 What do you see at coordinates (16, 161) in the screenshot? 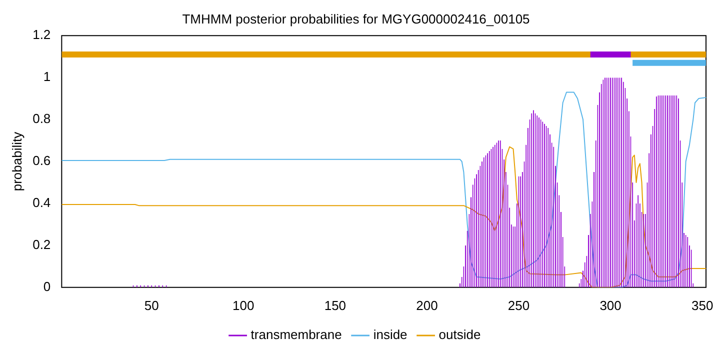
I see `y-axis-title: probability` at bounding box center [16, 161].